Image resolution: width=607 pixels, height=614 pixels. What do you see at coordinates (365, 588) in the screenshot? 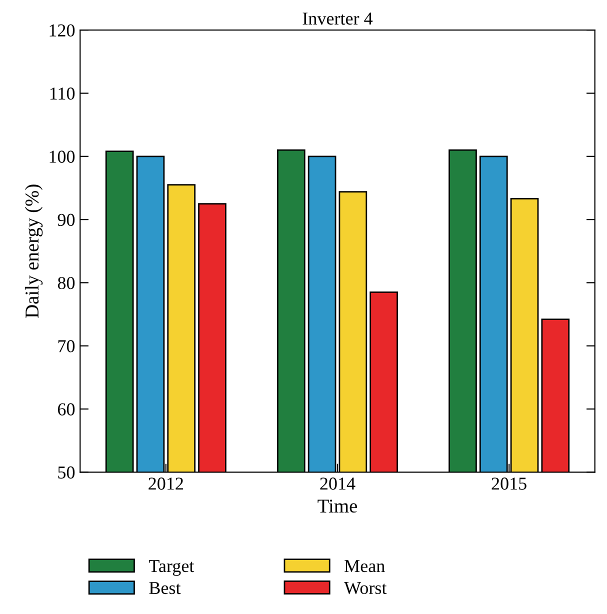
I see `legend-label: Worst` at bounding box center [365, 588].